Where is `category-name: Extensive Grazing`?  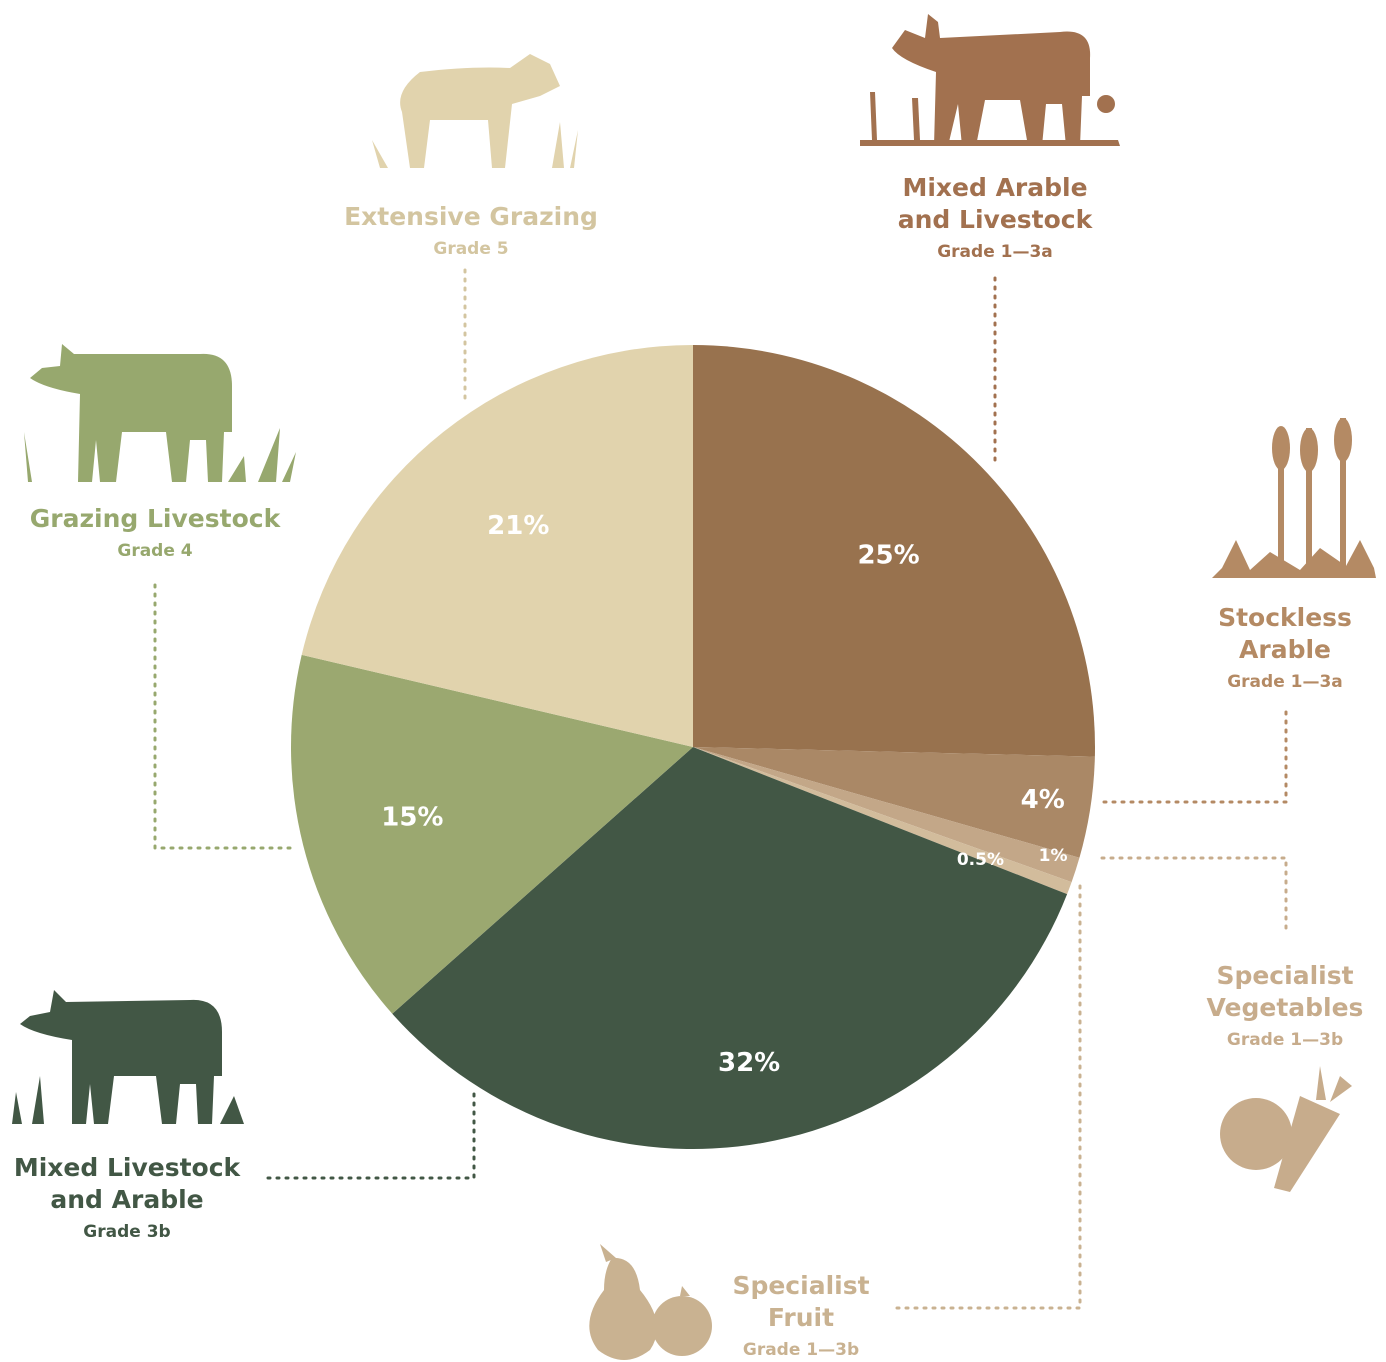 category-name: Extensive Grazing is located at coordinates (471, 216).